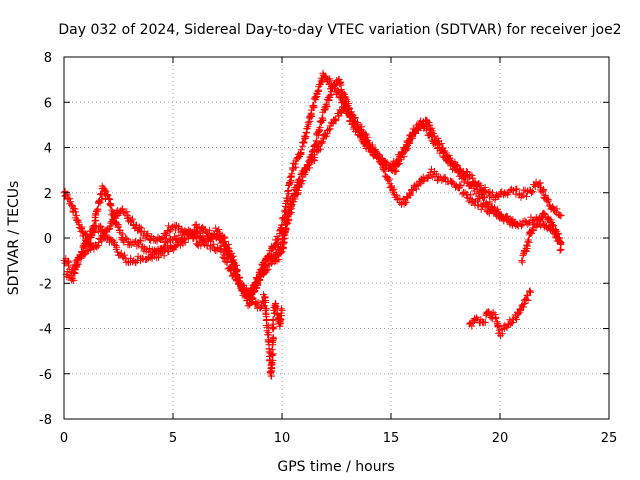 Image resolution: width=640 pixels, height=480 pixels. I want to click on y-tick-label: -6, so click(45, 375).